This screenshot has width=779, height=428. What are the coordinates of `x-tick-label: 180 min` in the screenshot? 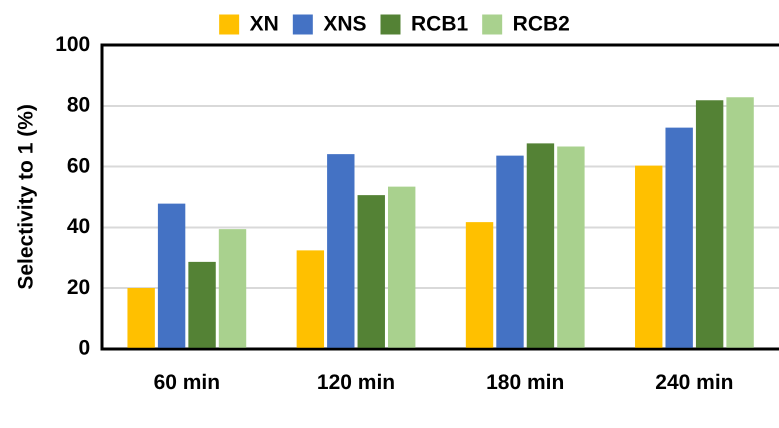 It's located at (525, 382).